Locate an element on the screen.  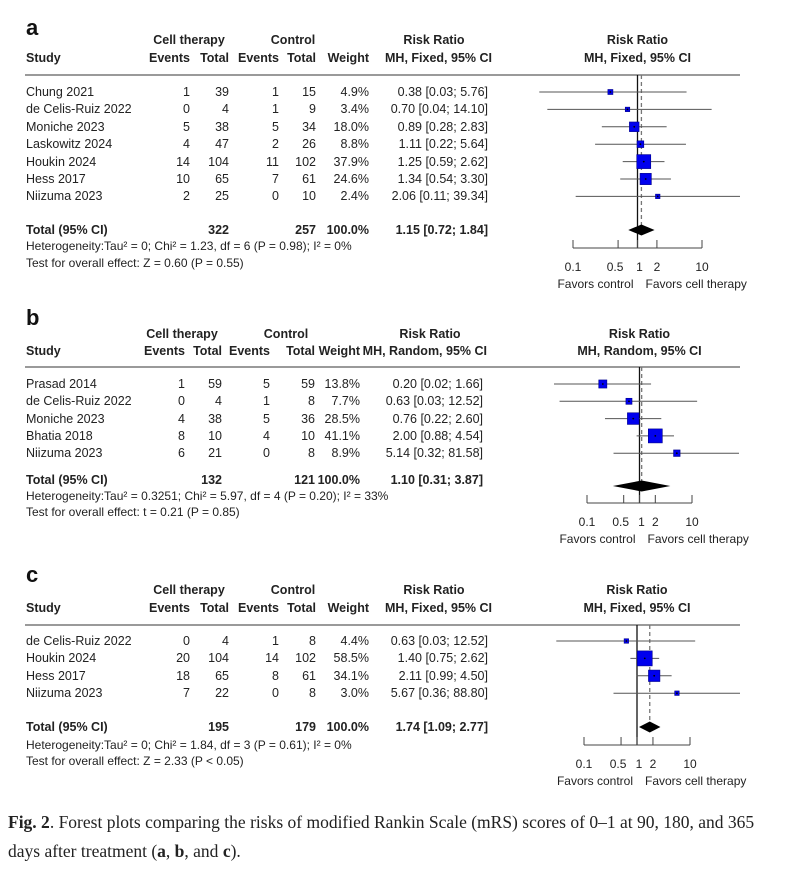
study-name: Bhatia 2018 is located at coordinates (59, 435).